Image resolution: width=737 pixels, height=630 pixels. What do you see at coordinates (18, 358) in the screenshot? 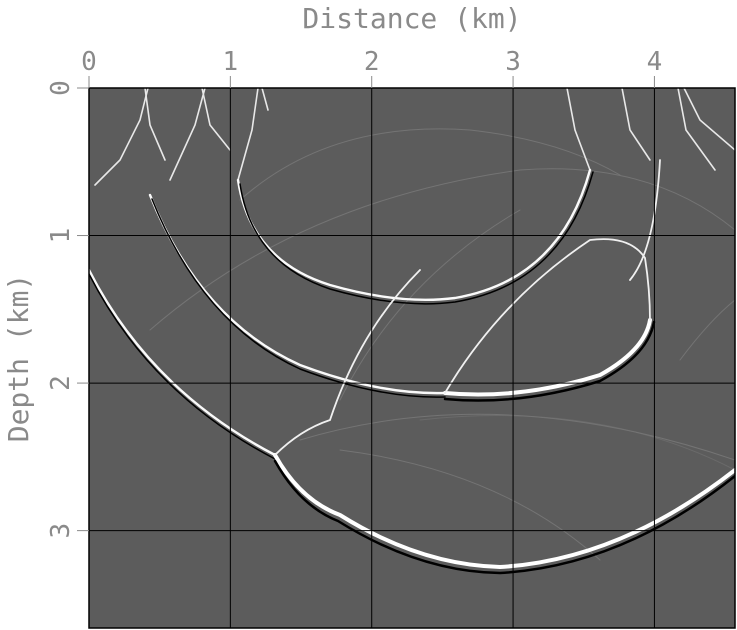
I see `y-axis-label: Depth (km)` at bounding box center [18, 358].